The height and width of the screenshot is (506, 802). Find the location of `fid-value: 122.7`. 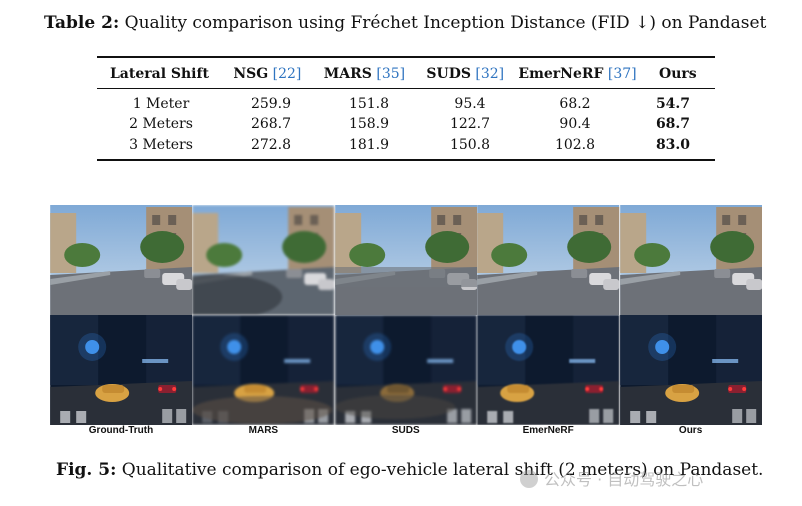

fid-value: 122.7 is located at coordinates (470, 124).